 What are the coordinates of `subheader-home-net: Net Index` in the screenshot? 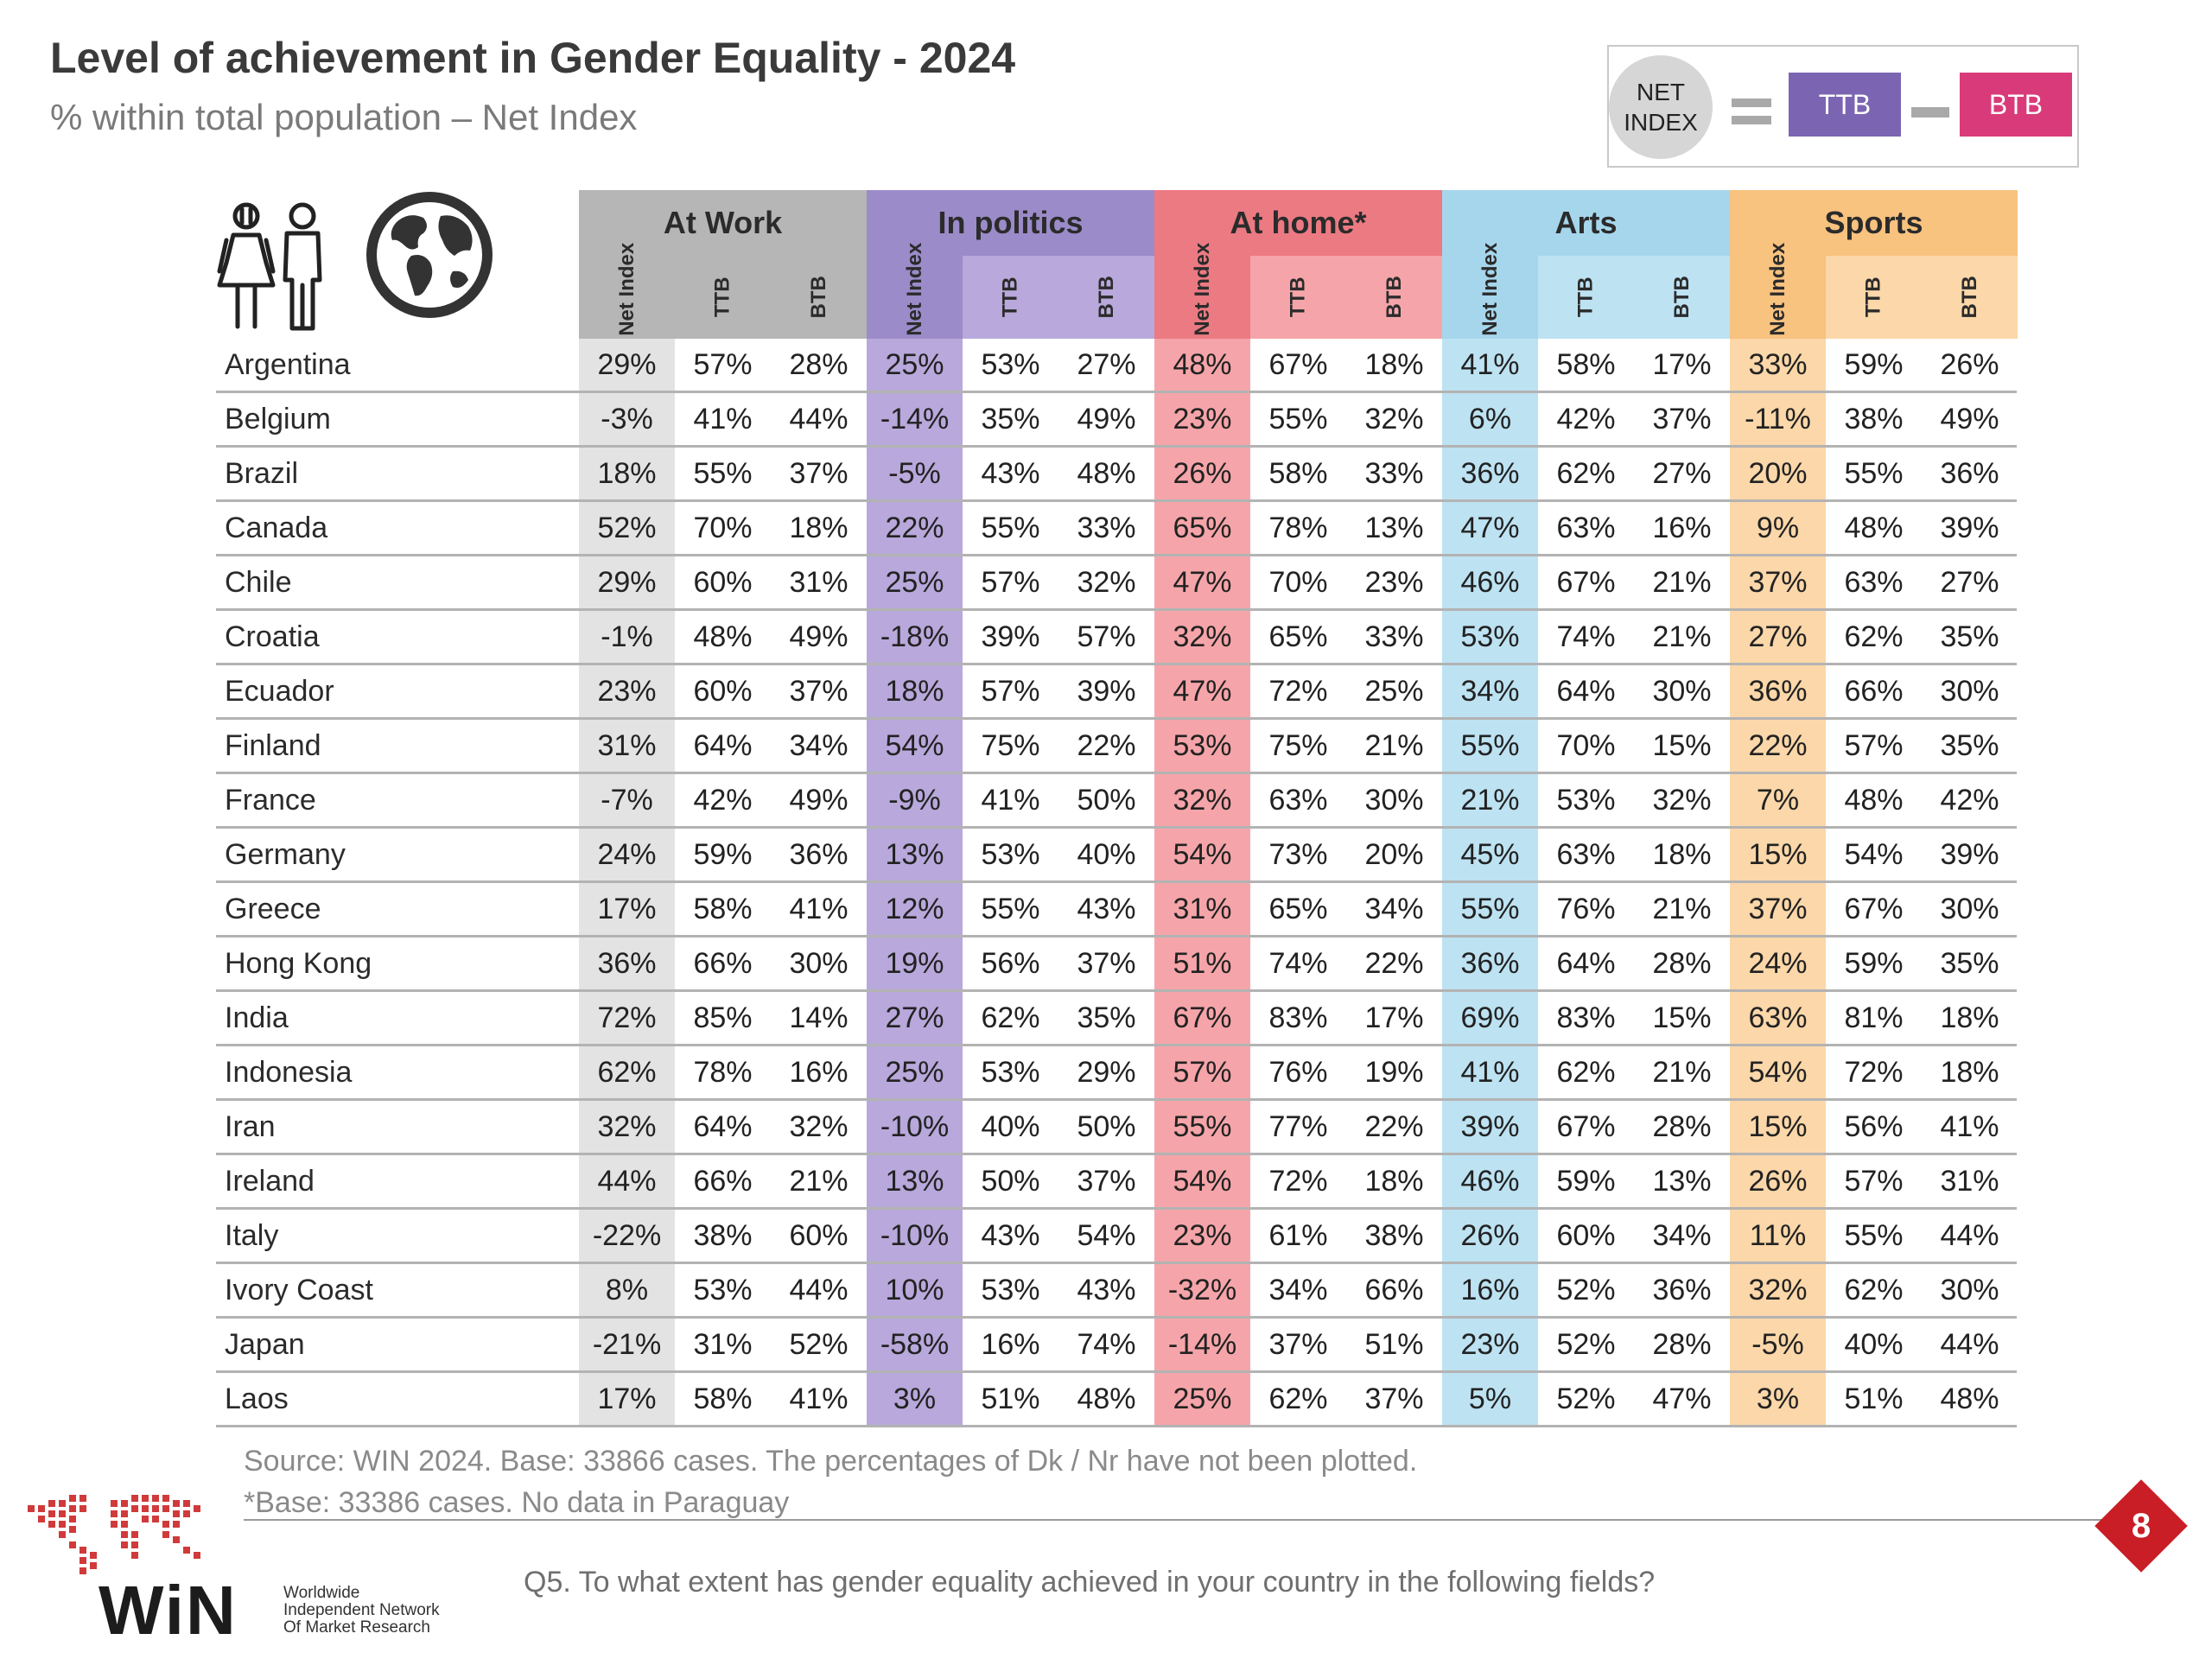 It's located at (1202, 291).